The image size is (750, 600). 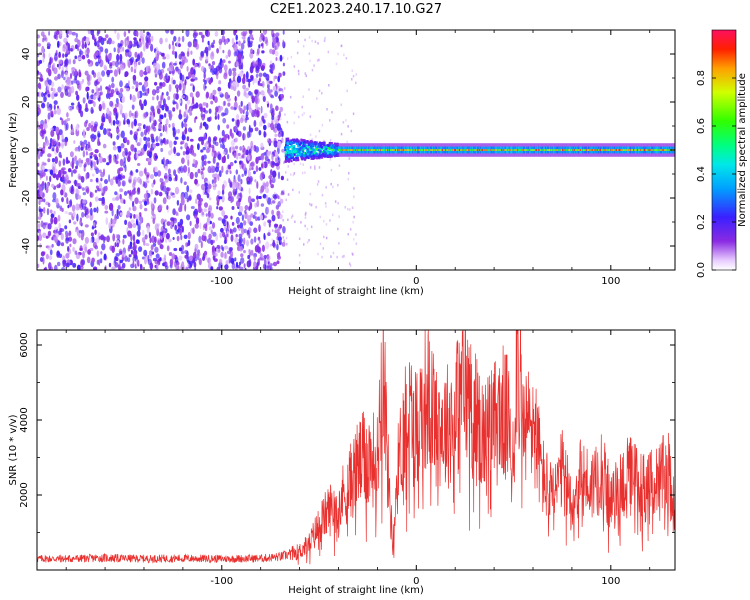 What do you see at coordinates (724, 150) in the screenshot?
I see `colorbar-gradient` at bounding box center [724, 150].